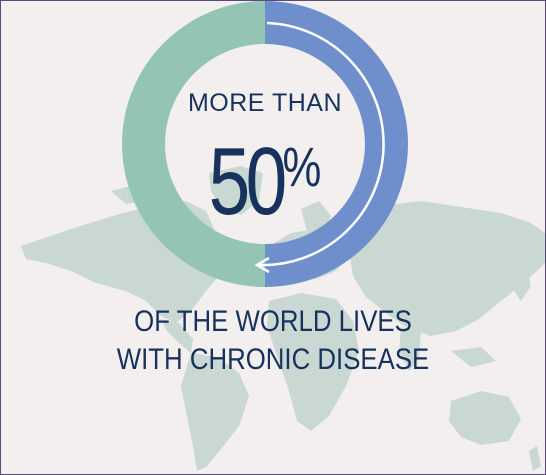 Image resolution: width=546 pixels, height=475 pixels. Describe the element at coordinates (273, 359) in the screenshot. I see `caption-line-2: WITH CHRONIC DISEASE` at that location.